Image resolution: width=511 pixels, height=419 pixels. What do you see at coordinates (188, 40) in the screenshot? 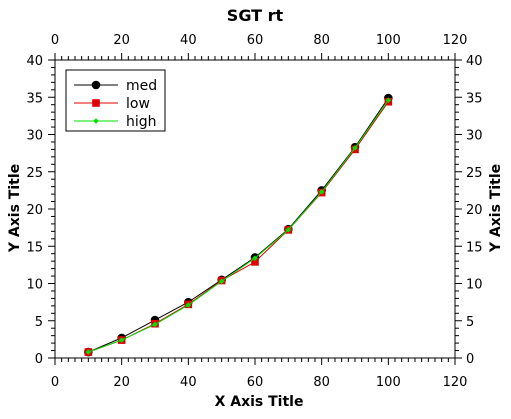
I see `x-tick-label-top: 40` at bounding box center [188, 40].